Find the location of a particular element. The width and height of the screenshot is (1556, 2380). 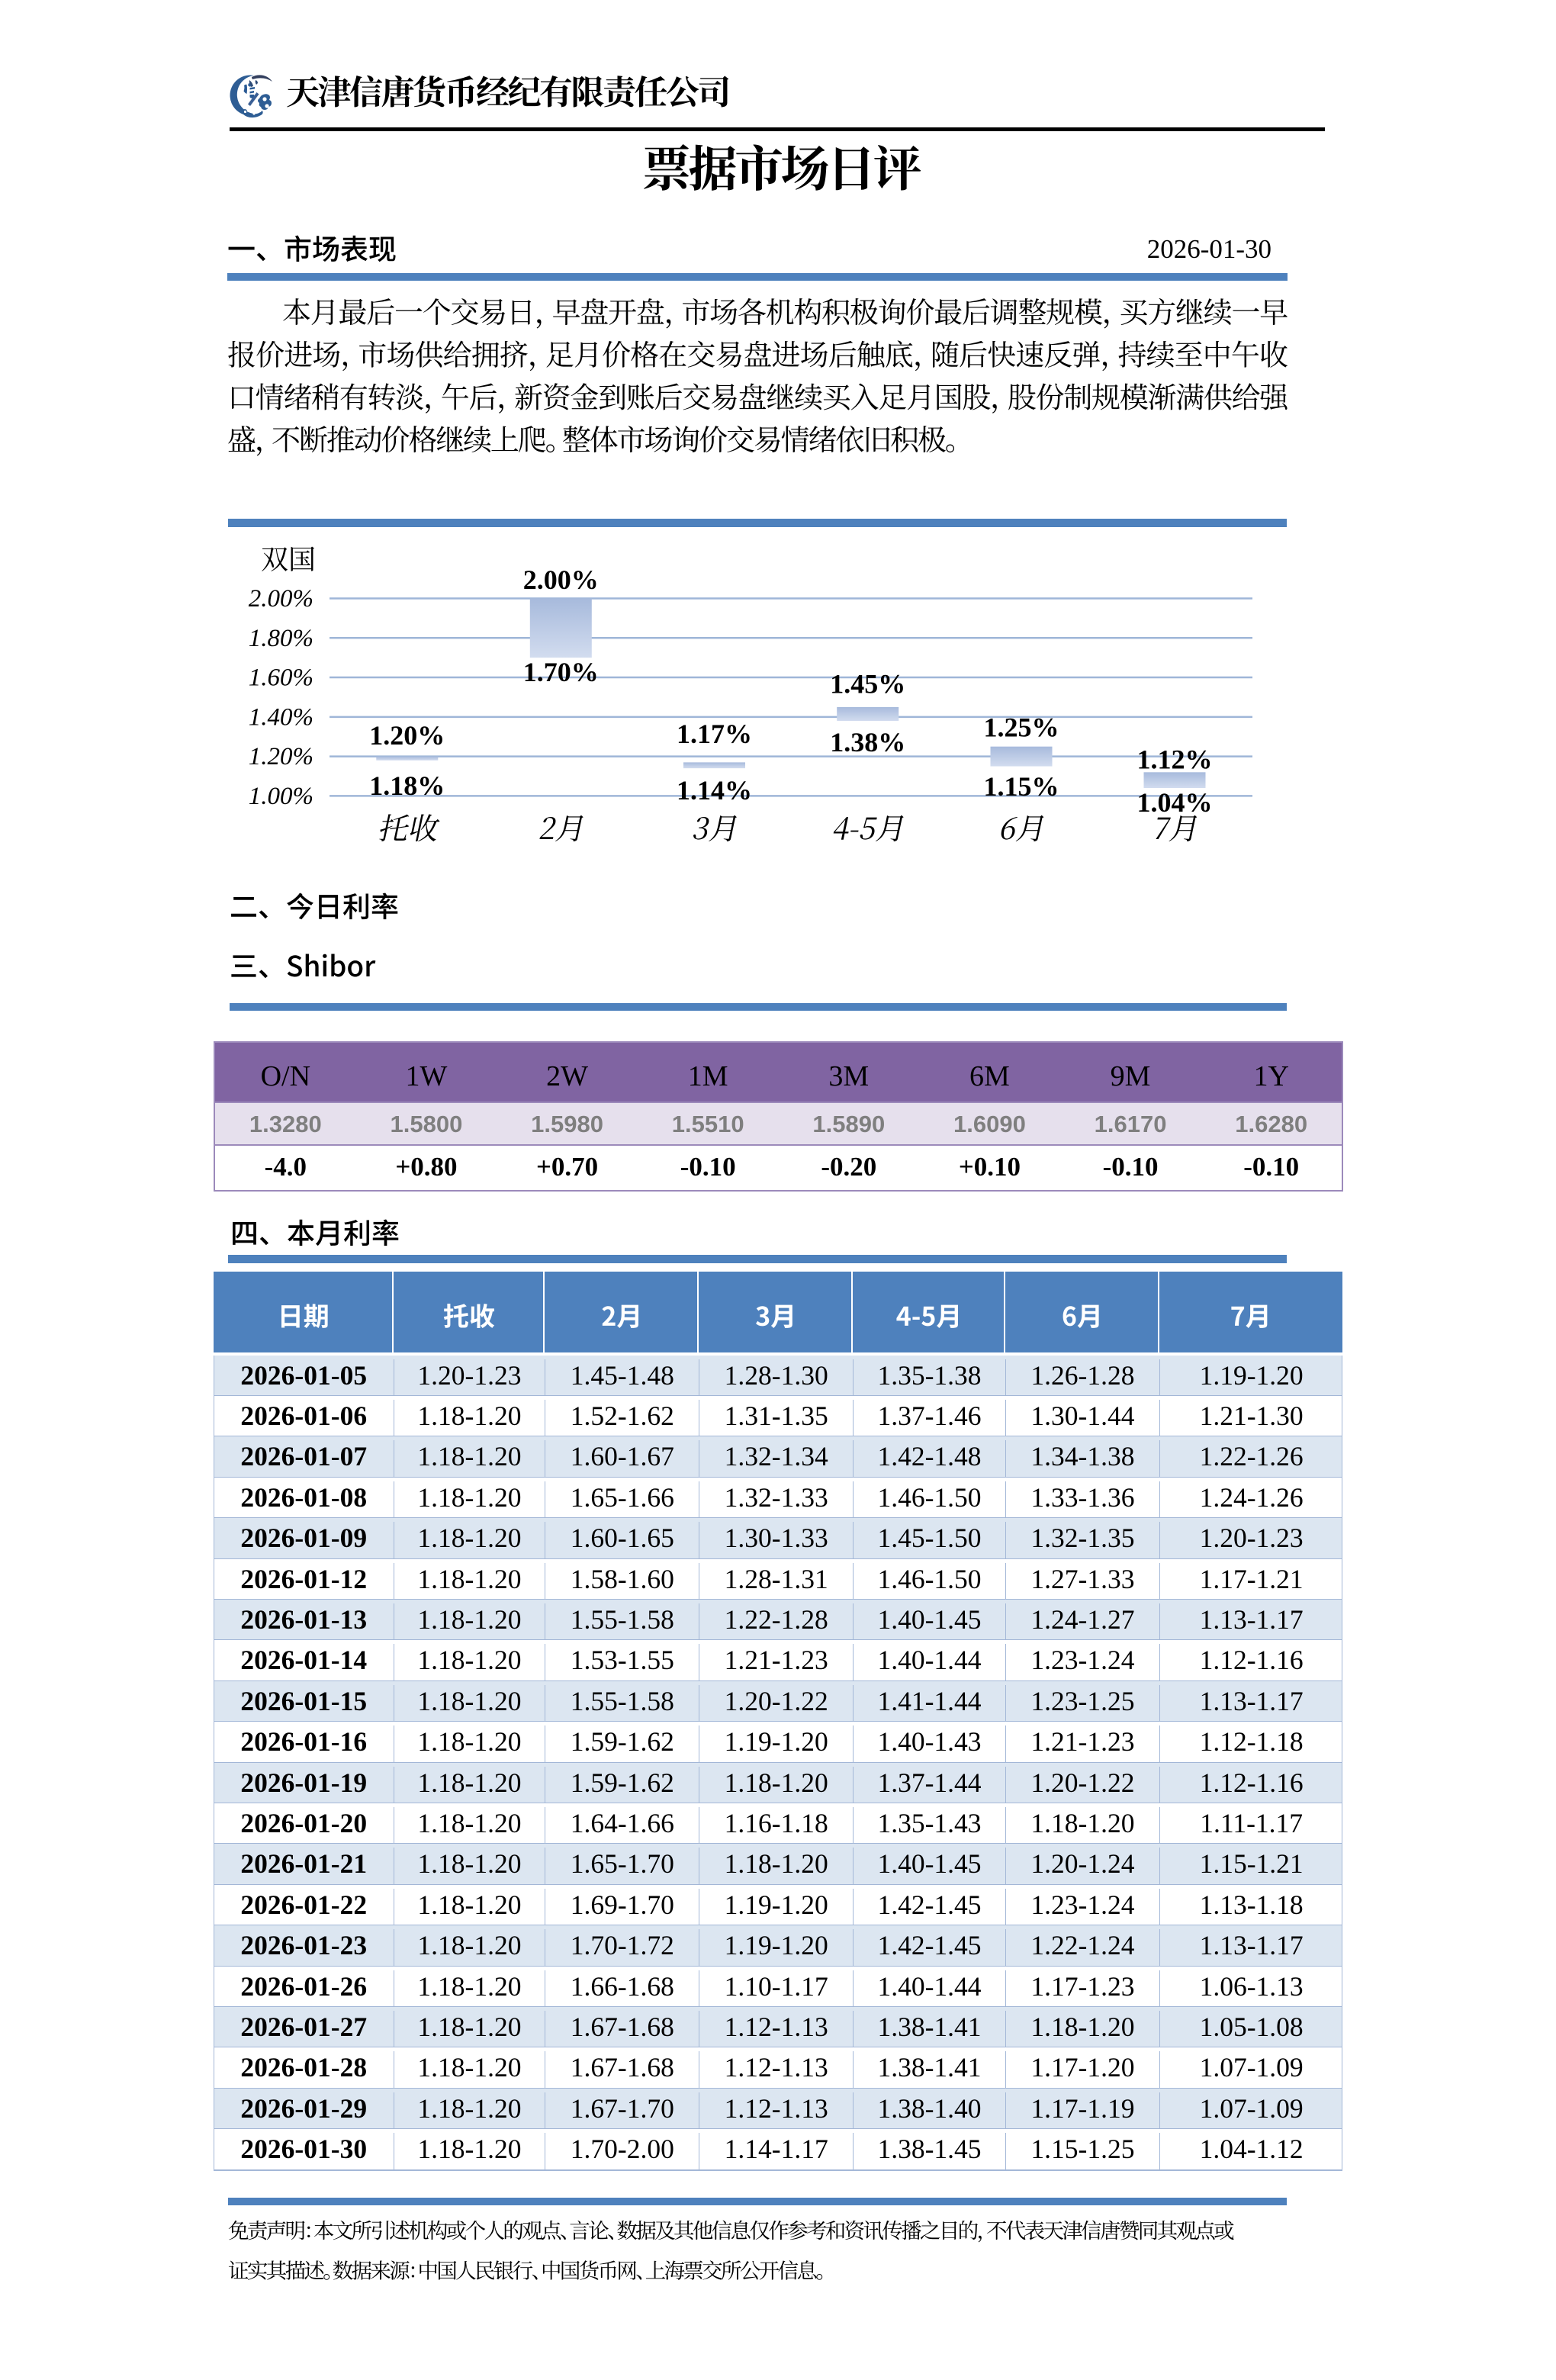

svg-text: 1.40% is located at coordinates (281, 717).